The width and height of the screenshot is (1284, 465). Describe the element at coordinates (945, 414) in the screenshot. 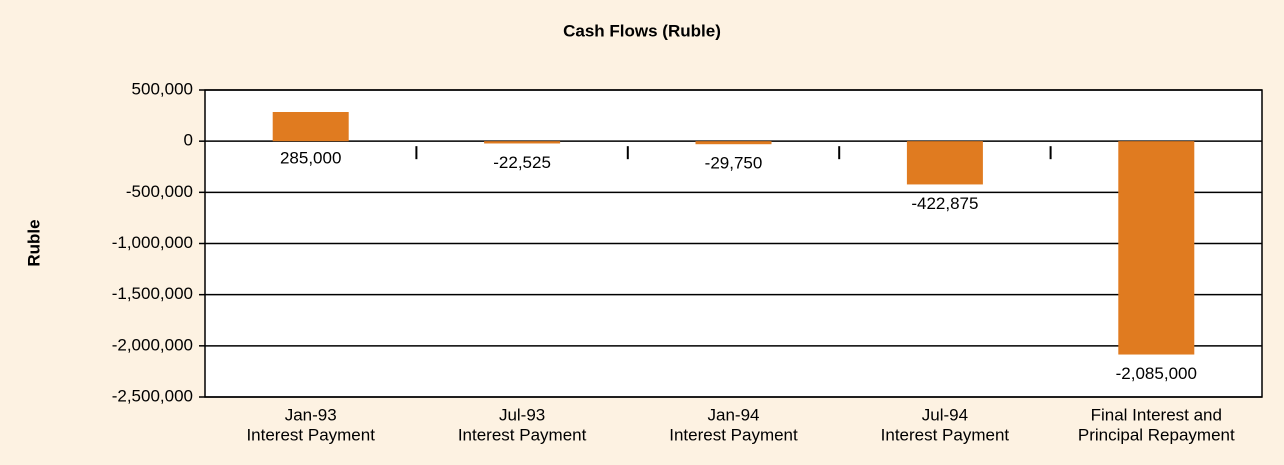

I see `x-tick-label: Jul-94` at that location.